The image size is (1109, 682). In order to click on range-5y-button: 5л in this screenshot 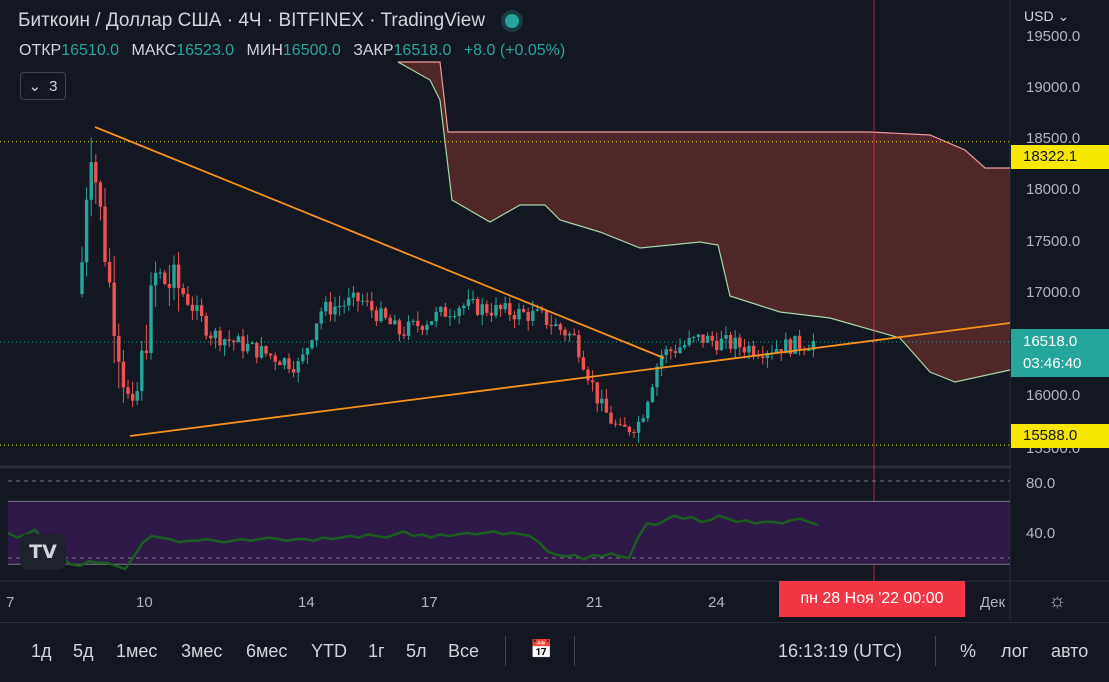, I will do `click(416, 651)`.